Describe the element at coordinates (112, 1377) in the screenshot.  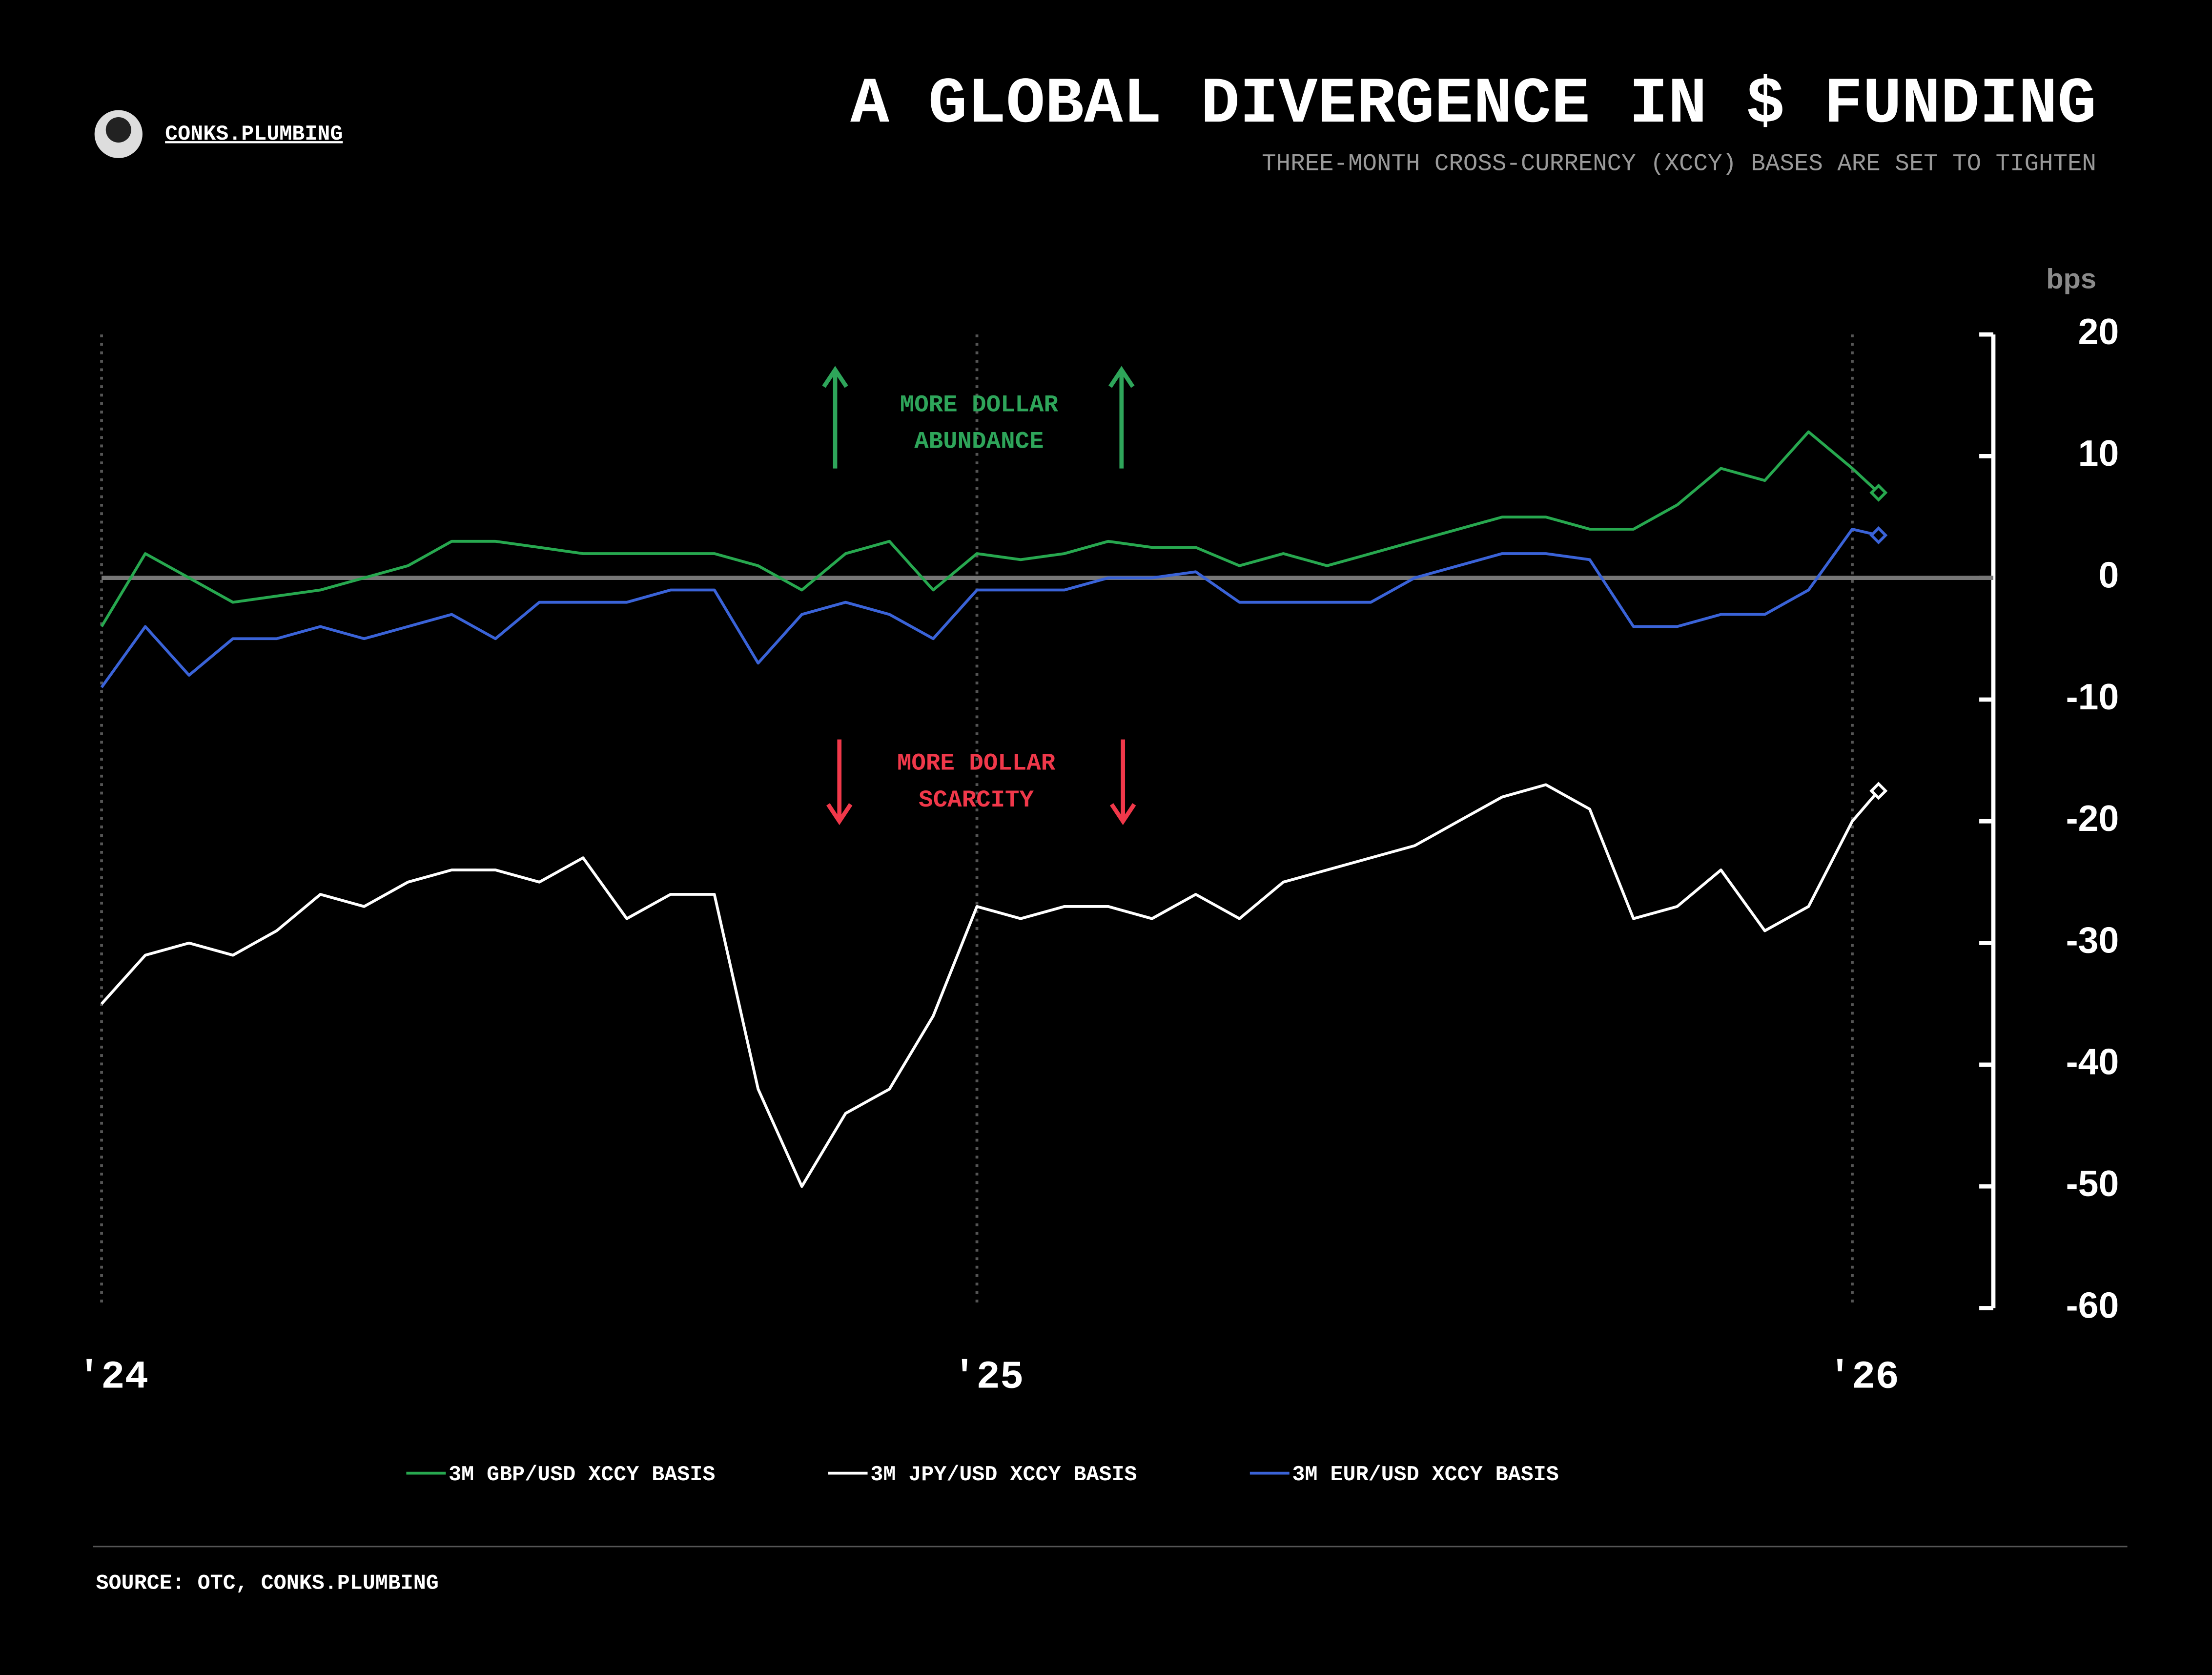
I see `x-tick-label: '24` at that location.